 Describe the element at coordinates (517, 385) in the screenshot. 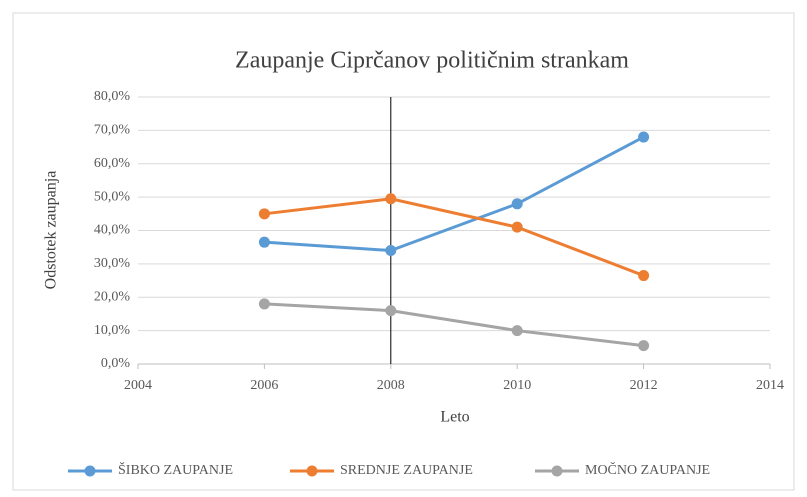

I see `x-tick-label: 2010` at that location.